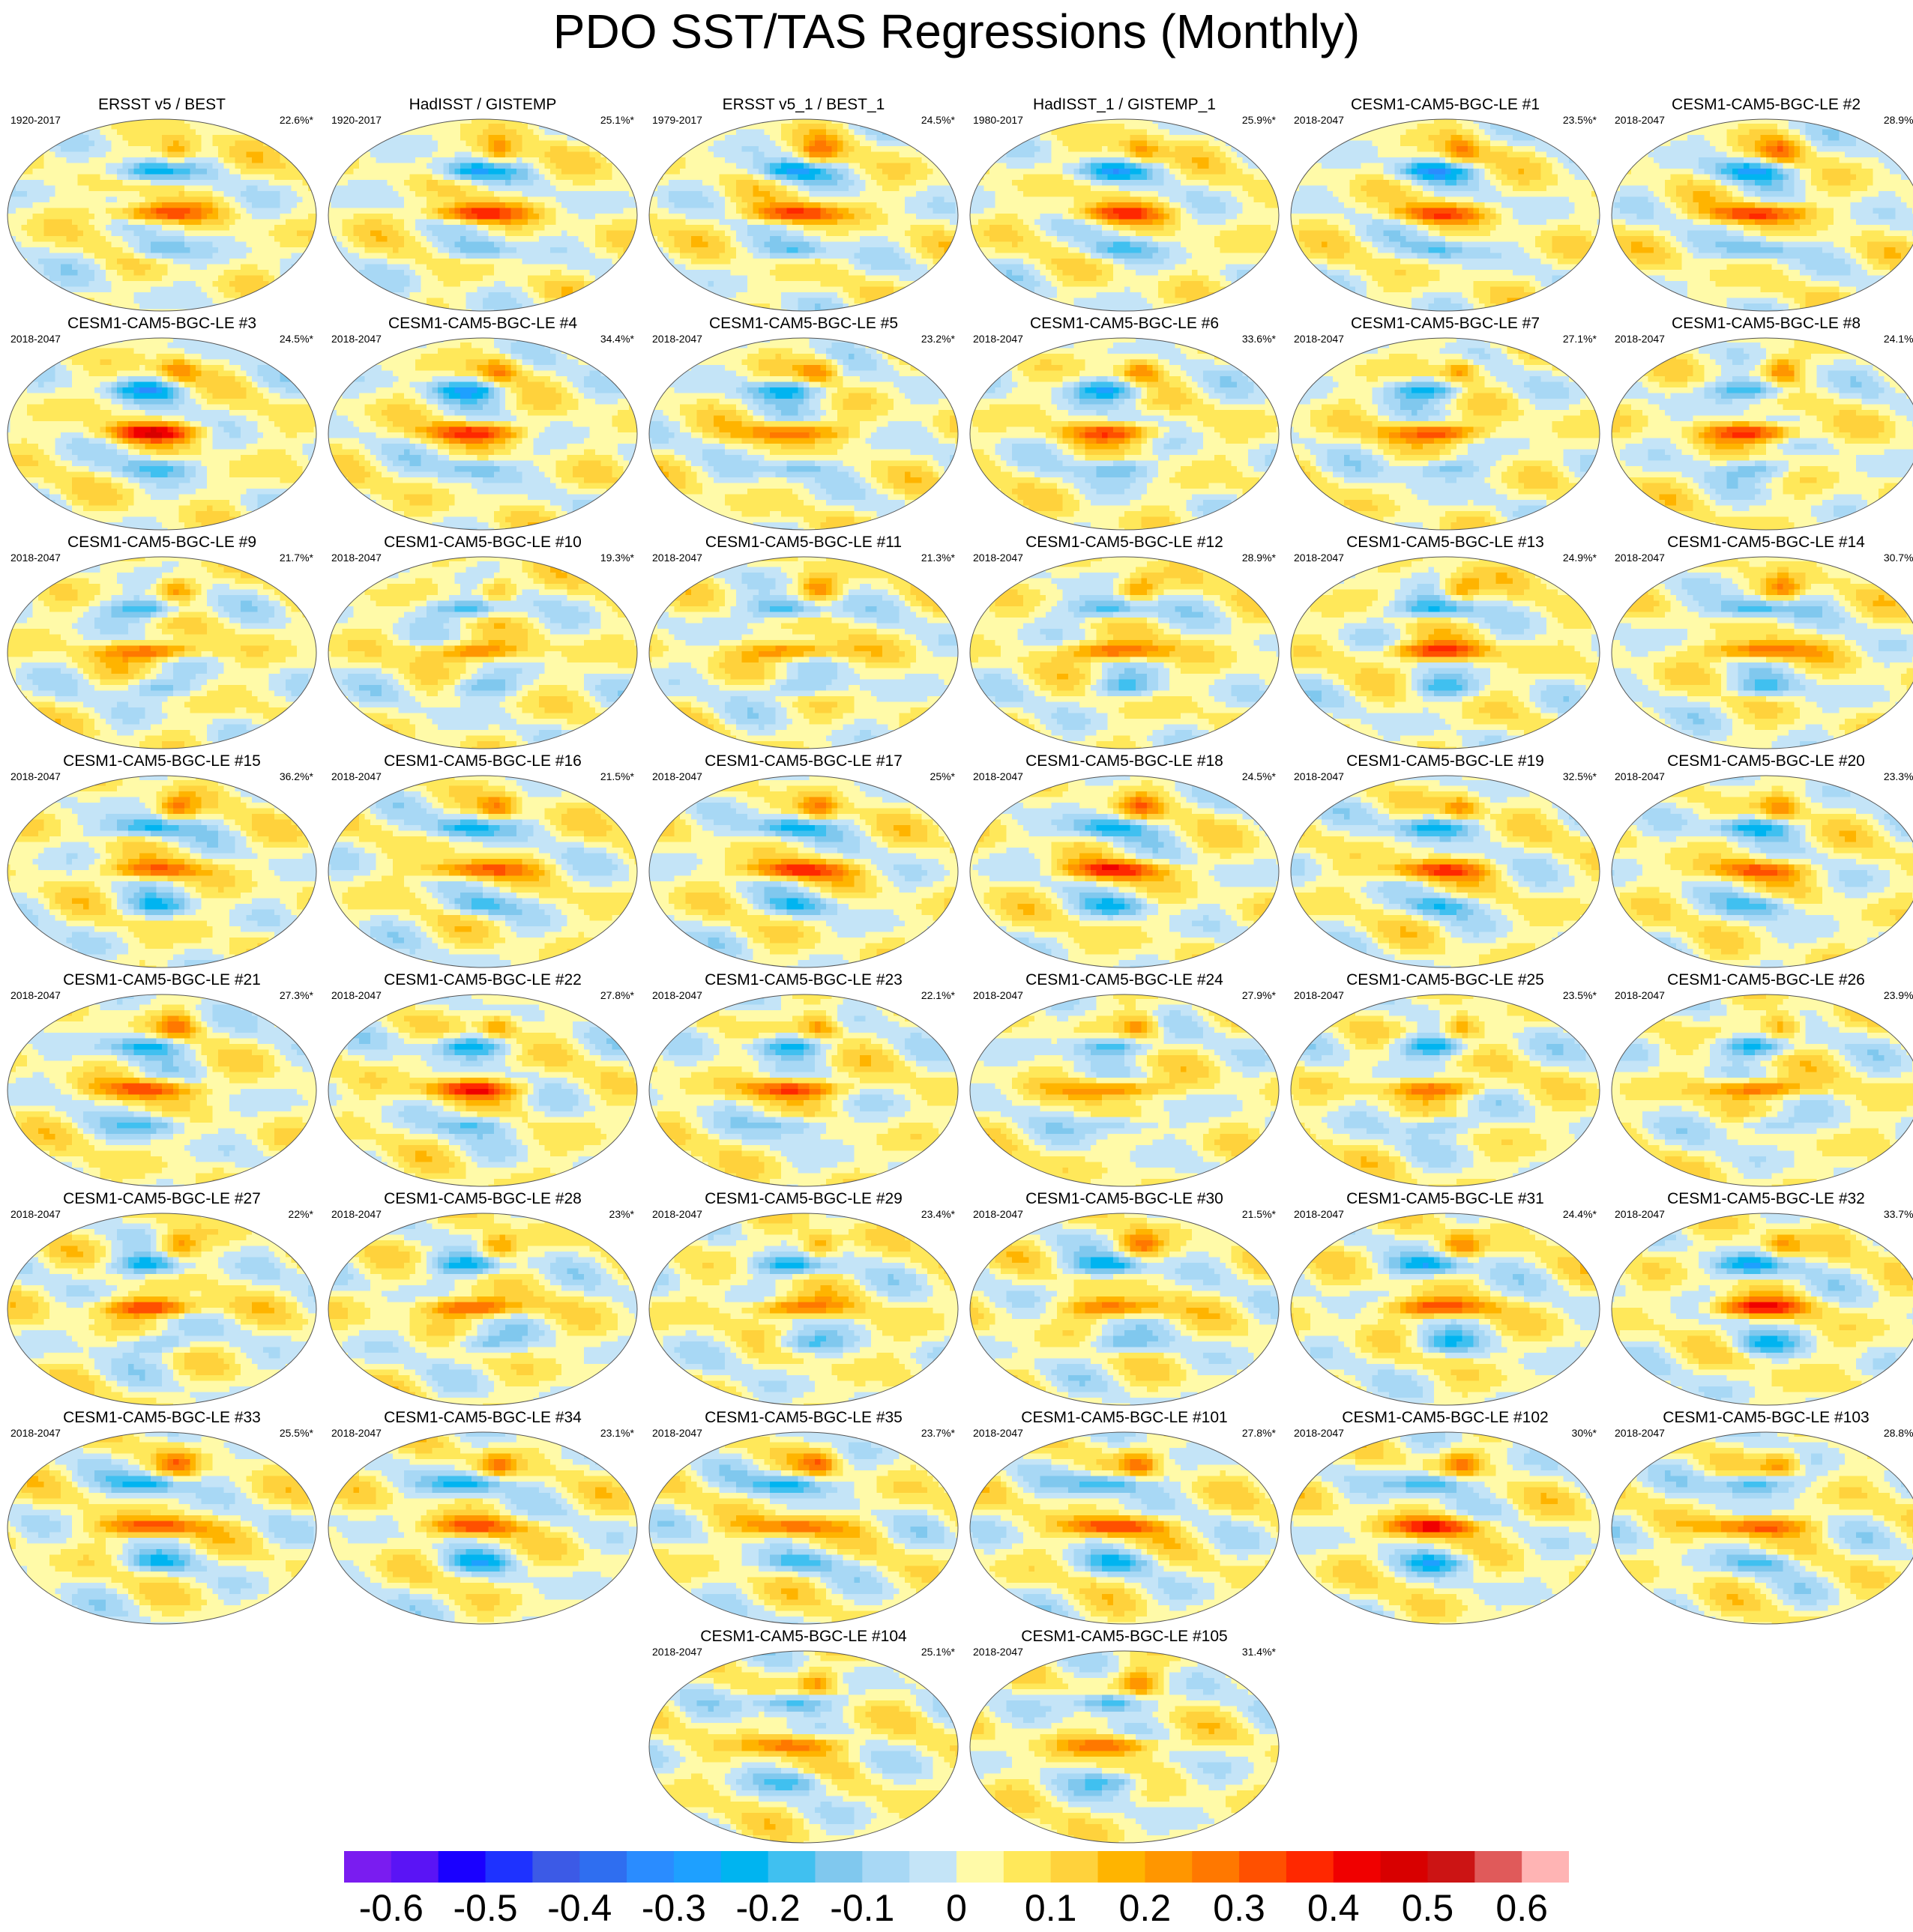 The image size is (1913, 1932). I want to click on panel-variance-explained: 24.1%*, so click(1899, 339).